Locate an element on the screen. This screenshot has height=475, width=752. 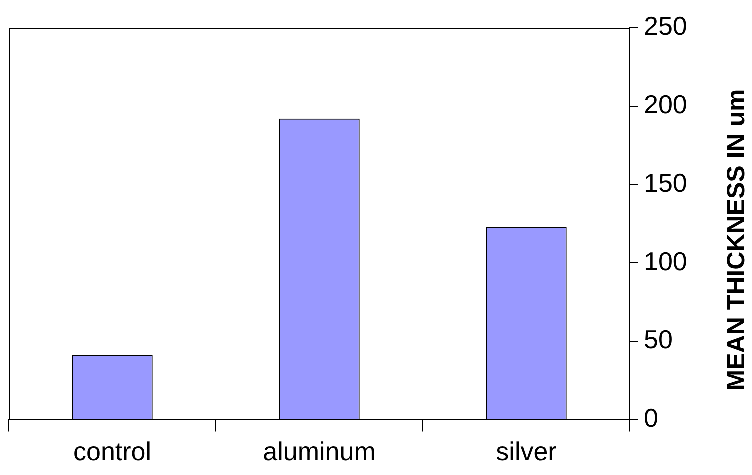
y-tick-label: 250 is located at coordinates (666, 26).